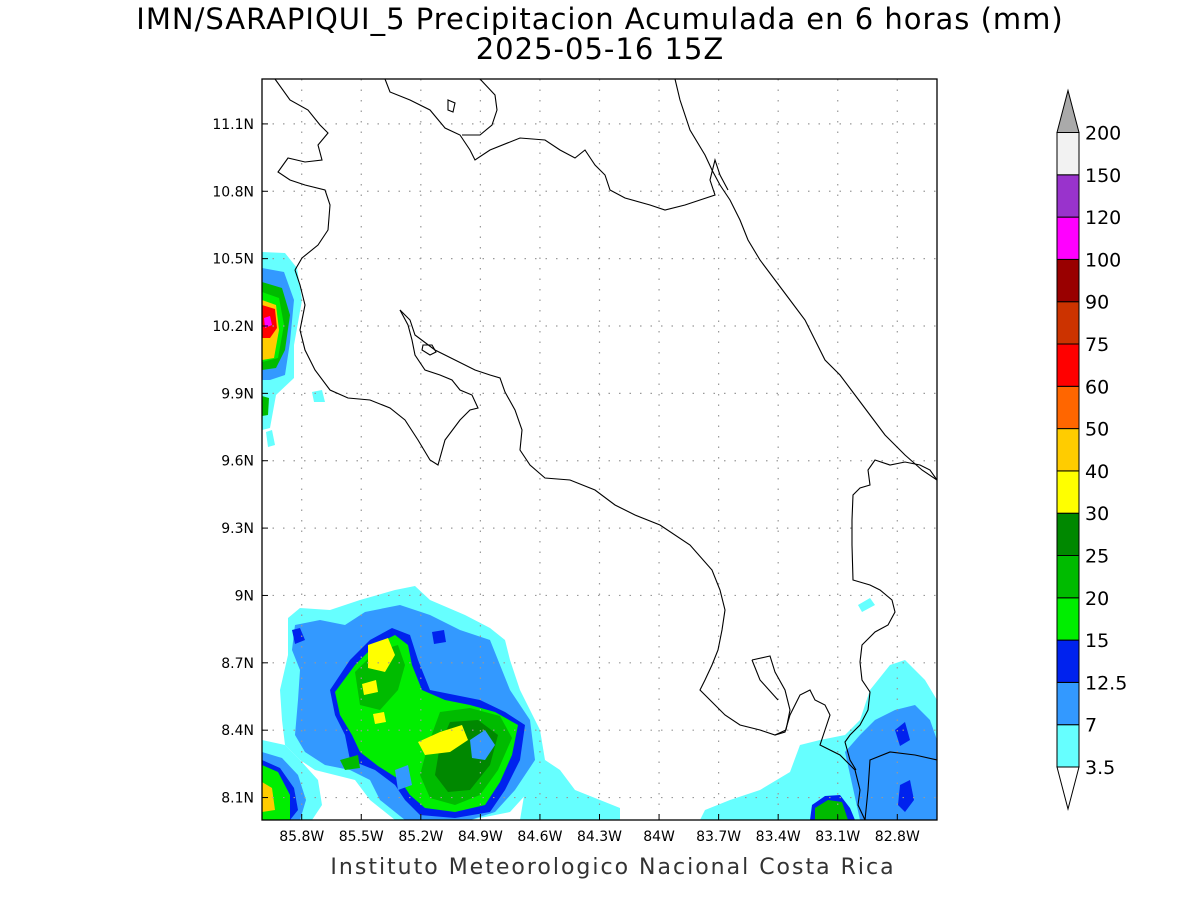 The width and height of the screenshot is (1200, 900). Describe the element at coordinates (1097, 430) in the screenshot. I see `colorbar-level-label: 50` at that location.